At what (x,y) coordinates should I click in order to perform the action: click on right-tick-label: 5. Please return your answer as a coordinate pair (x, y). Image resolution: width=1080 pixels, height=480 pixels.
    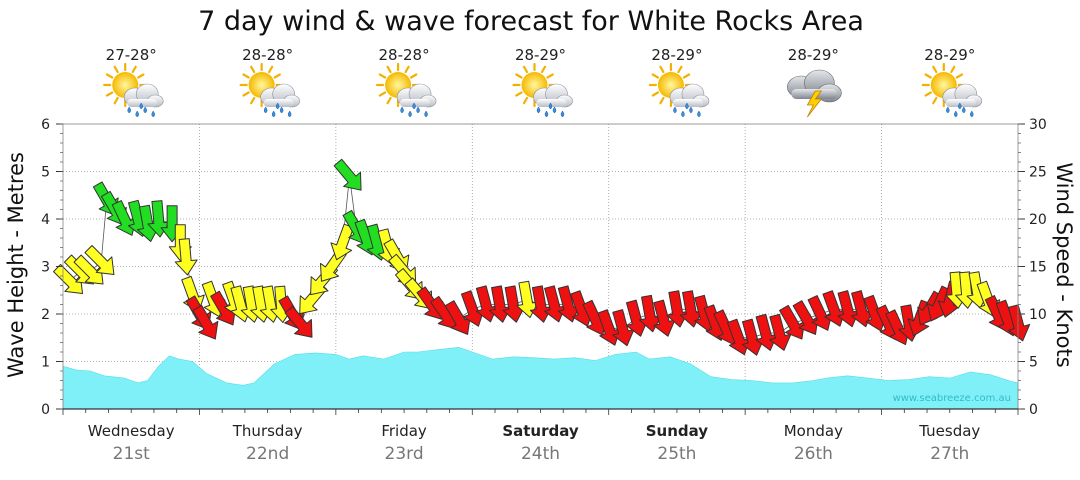
    Looking at the image, I should click on (1033, 363).